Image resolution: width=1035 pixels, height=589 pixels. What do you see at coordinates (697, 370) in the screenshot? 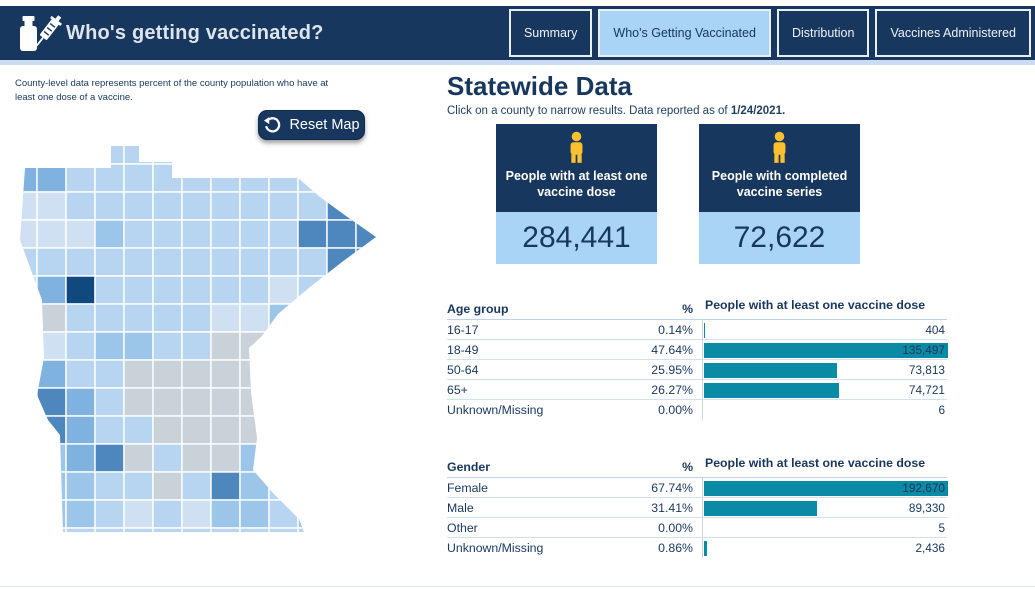
I see `table-row: 50-64 25.95% 73,813` at bounding box center [697, 370].